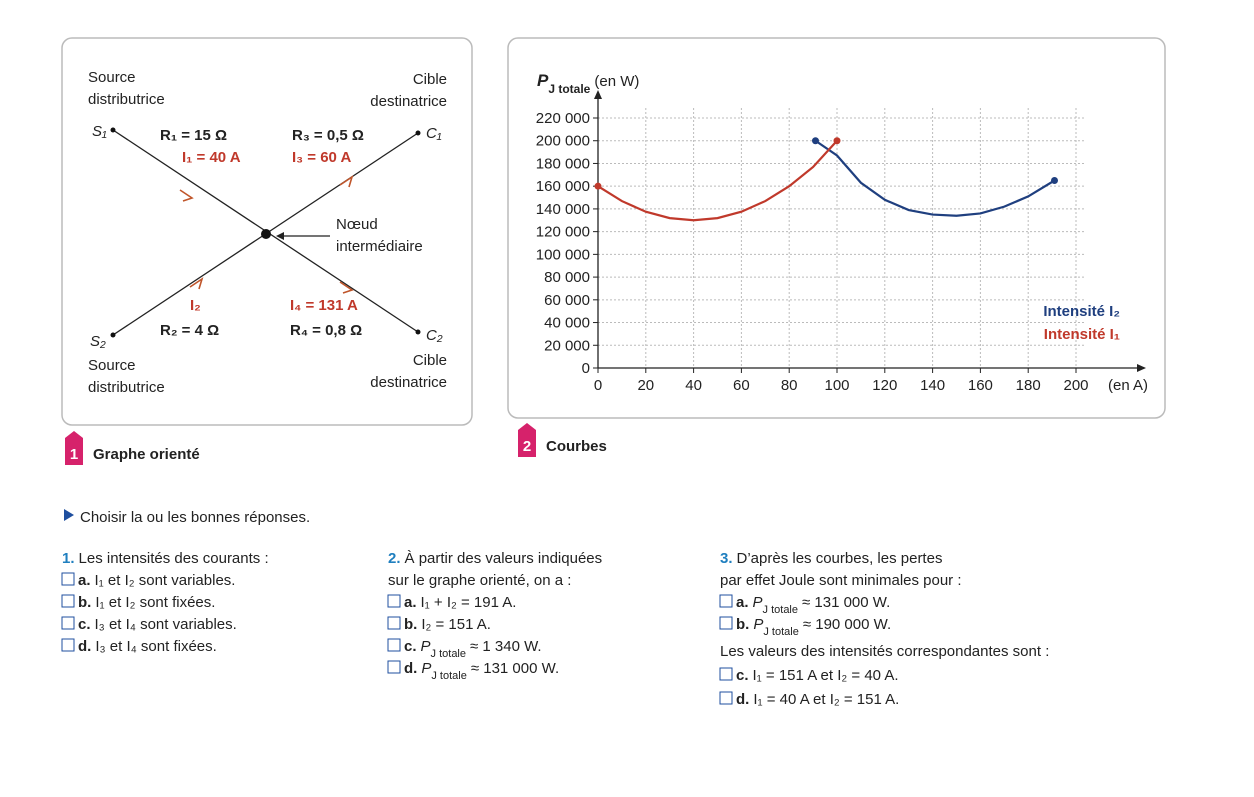 The image size is (1254, 797). What do you see at coordinates (479, 580) in the screenshot?
I see `question-line: sur le graphe orienté, on a :` at bounding box center [479, 580].